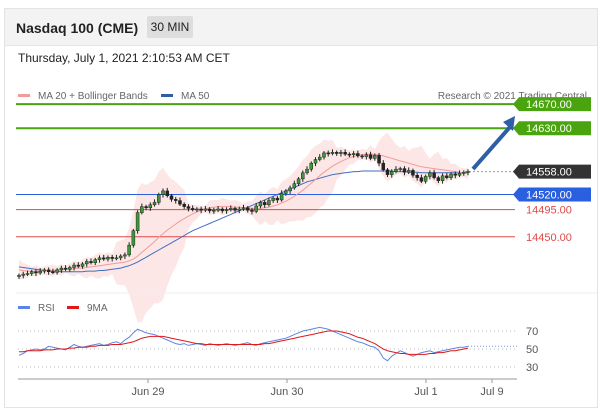  Describe the element at coordinates (493, 143) in the screenshot. I see `forecast-arrow` at that location.